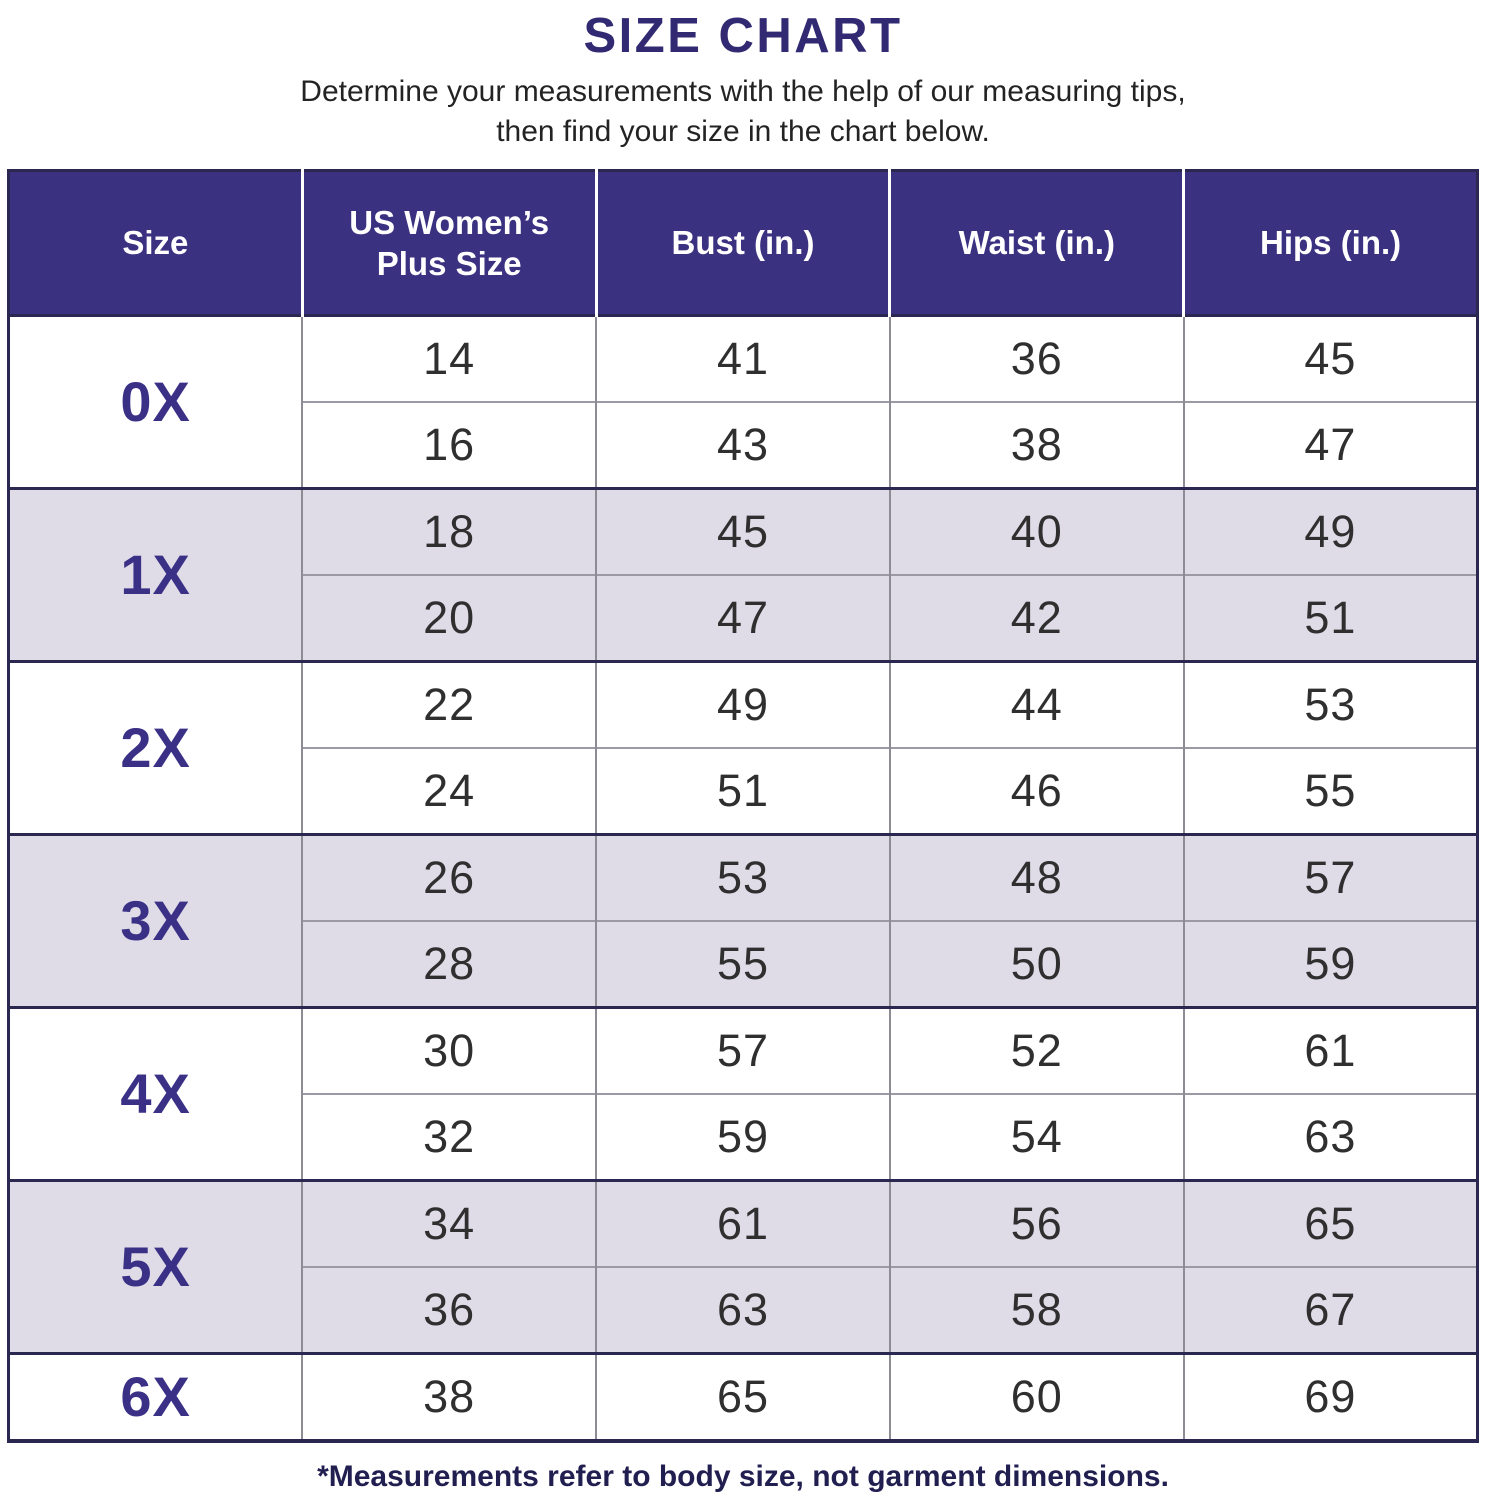  Describe the element at coordinates (743, 131) in the screenshot. I see `subtitle-line-2: then find your size in the chart below.` at that location.